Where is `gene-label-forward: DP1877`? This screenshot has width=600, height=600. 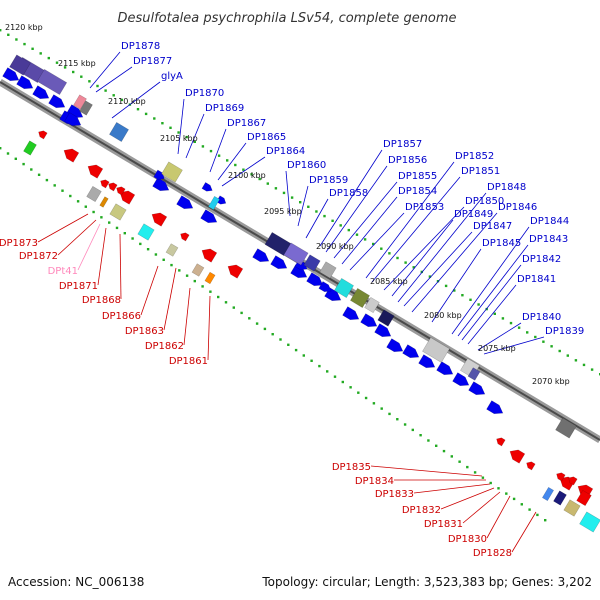
gene-label-forward: DP1877 is located at coordinates (152, 61).